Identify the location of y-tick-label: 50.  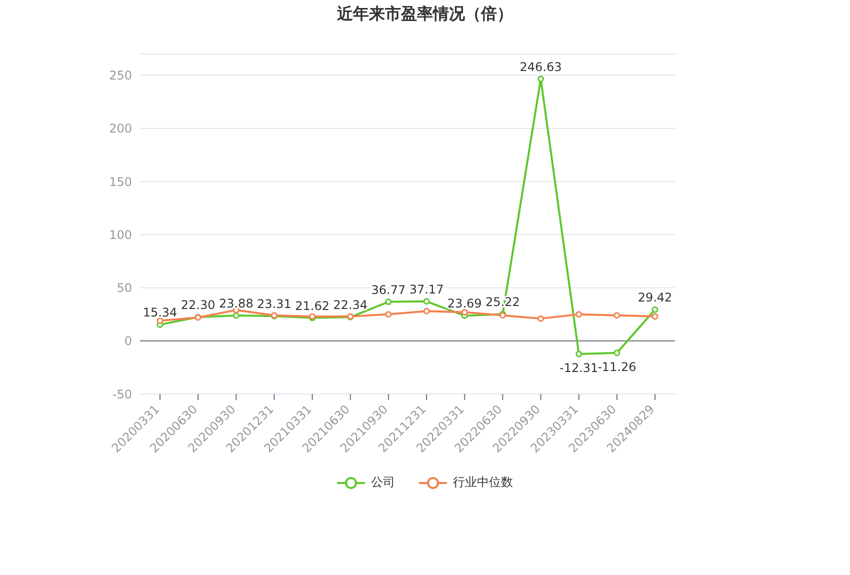
(124, 288).